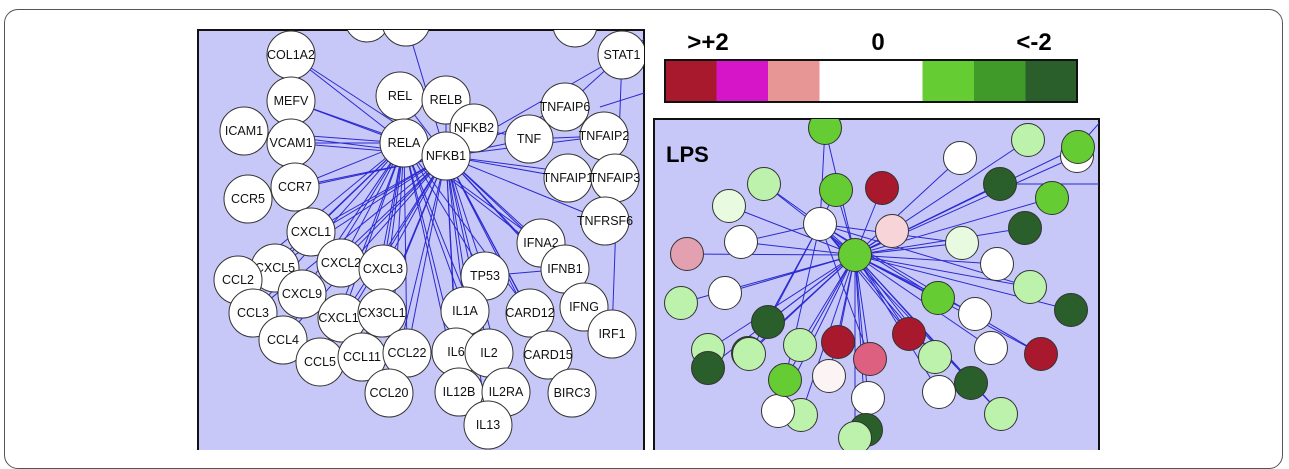  I want to click on gene-node-cxcl1: CXCL1, so click(311, 232).